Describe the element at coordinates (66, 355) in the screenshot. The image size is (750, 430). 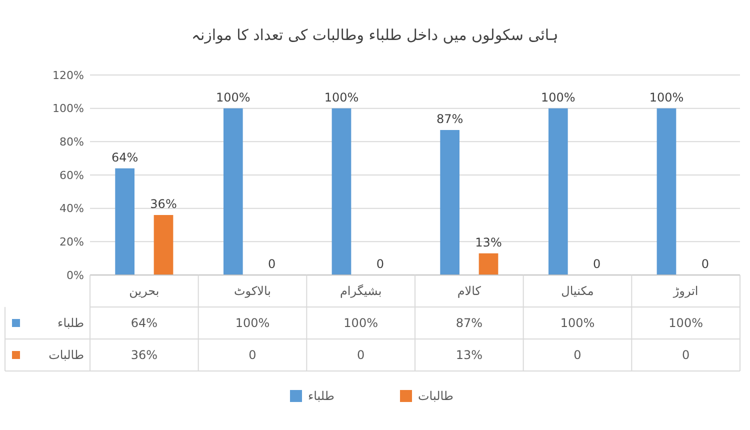
I see `legend-label: طالبات` at that location.